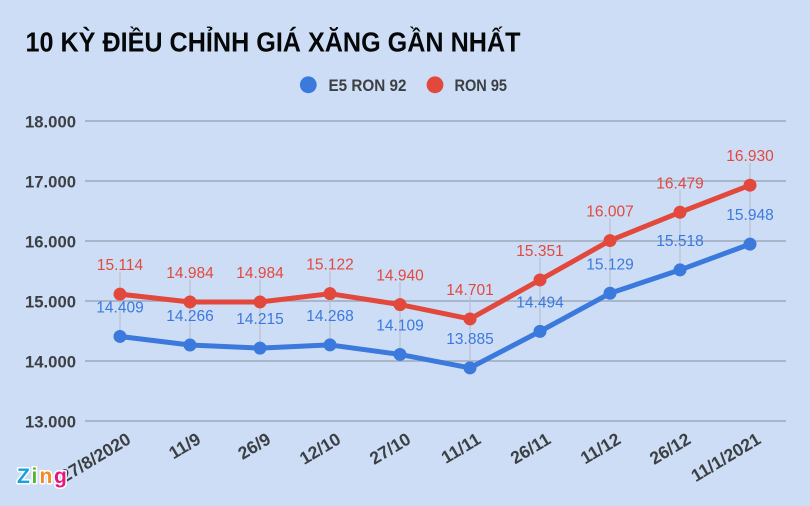 The width and height of the screenshot is (810, 506). I want to click on svg-text: 15.351, so click(539, 251).